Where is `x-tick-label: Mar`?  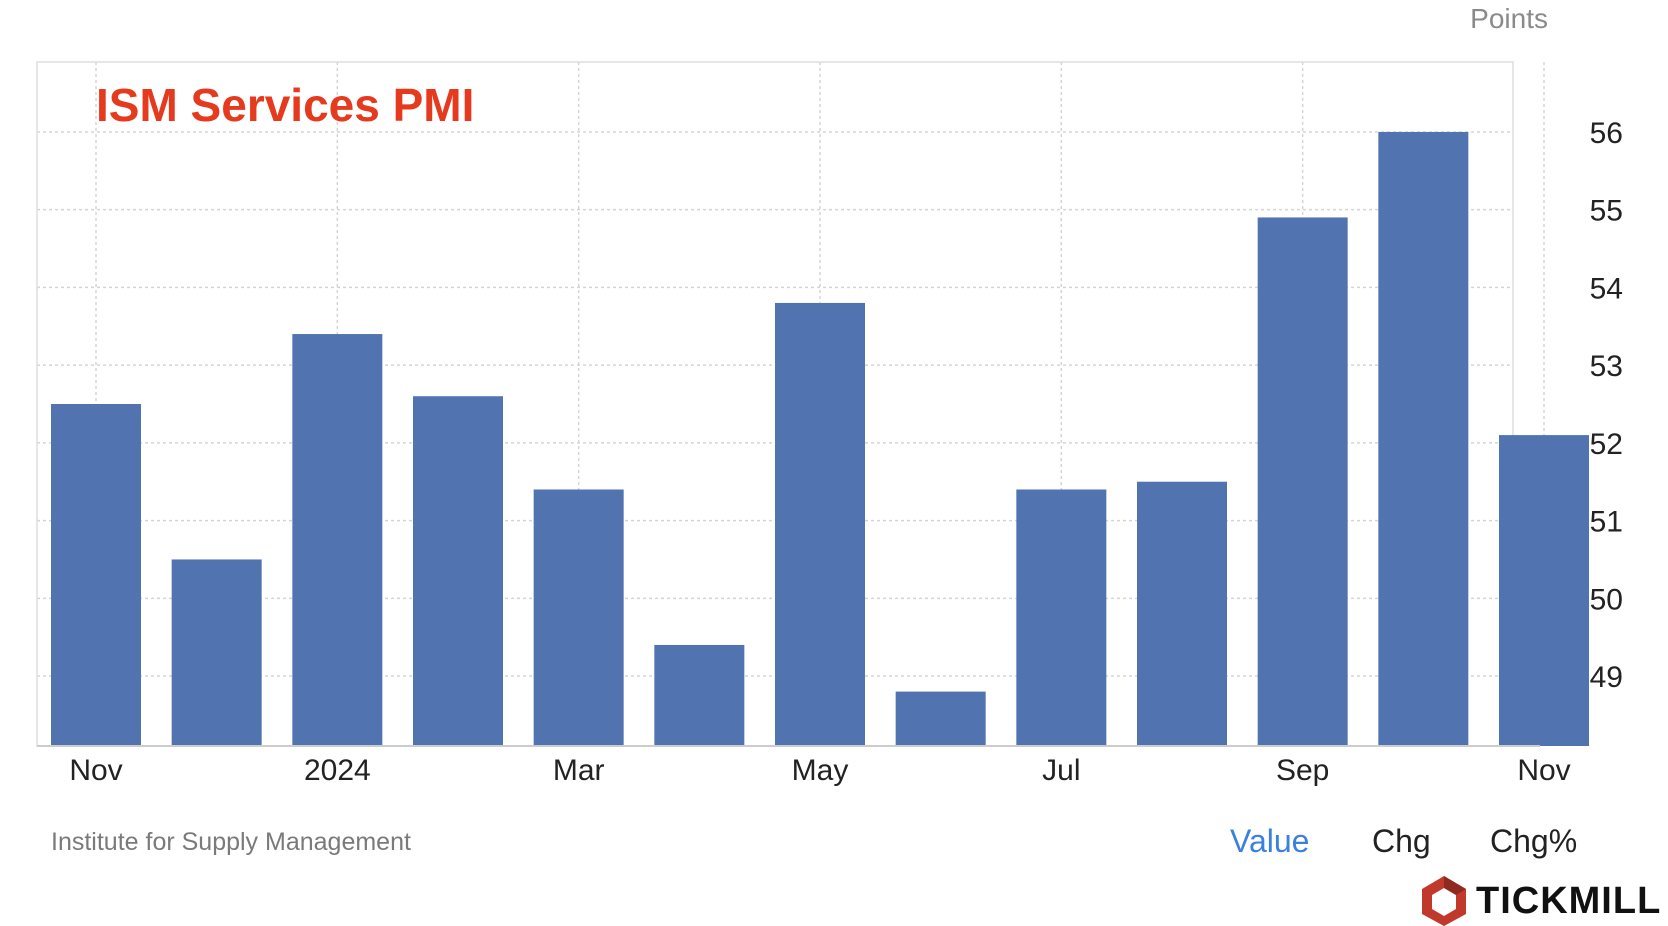 x-tick-label: Mar is located at coordinates (579, 770).